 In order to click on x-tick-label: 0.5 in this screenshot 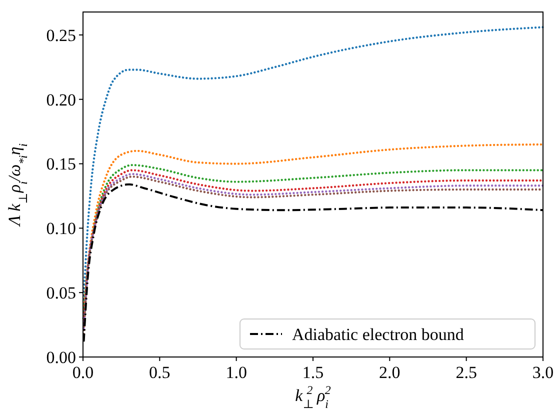, I will do `click(159, 372)`.